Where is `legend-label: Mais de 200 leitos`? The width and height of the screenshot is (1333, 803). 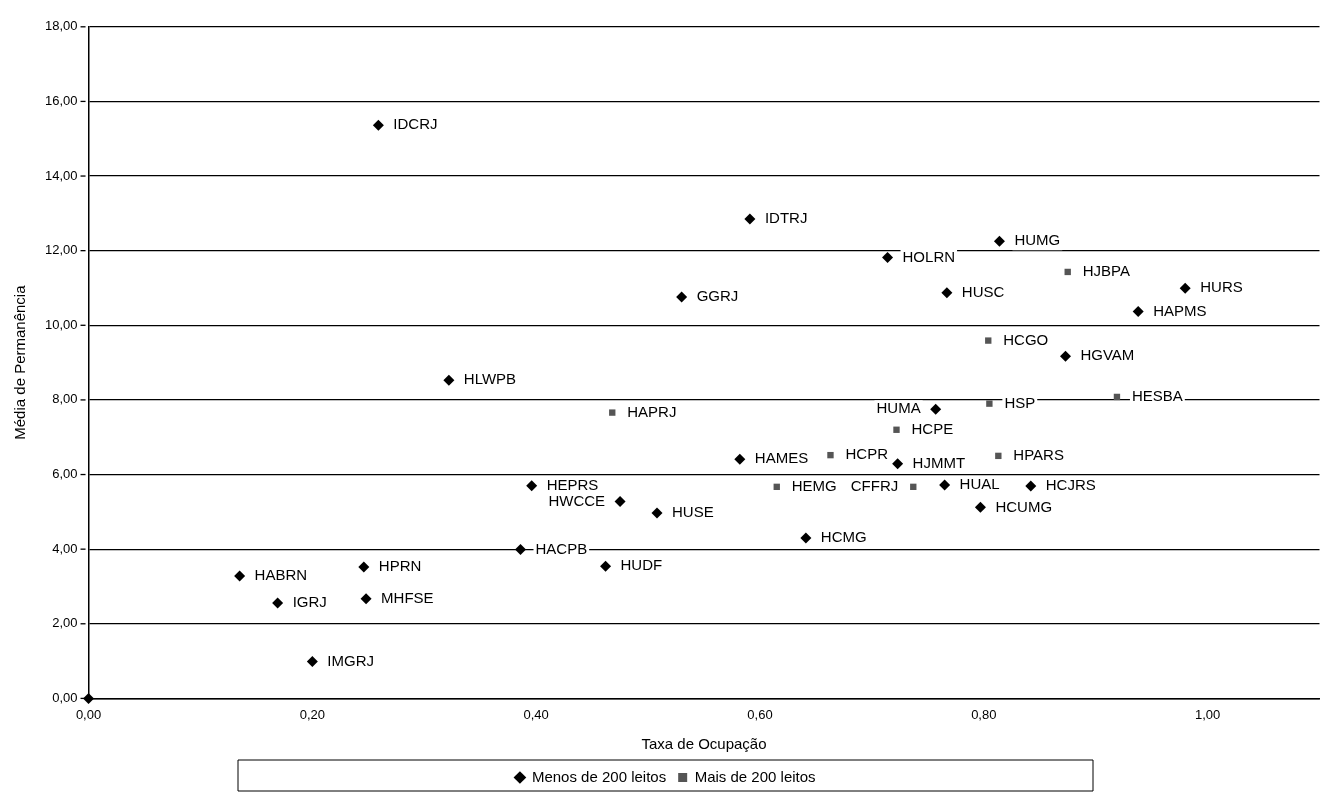 legend-label: Mais de 200 leitos is located at coordinates (755, 776).